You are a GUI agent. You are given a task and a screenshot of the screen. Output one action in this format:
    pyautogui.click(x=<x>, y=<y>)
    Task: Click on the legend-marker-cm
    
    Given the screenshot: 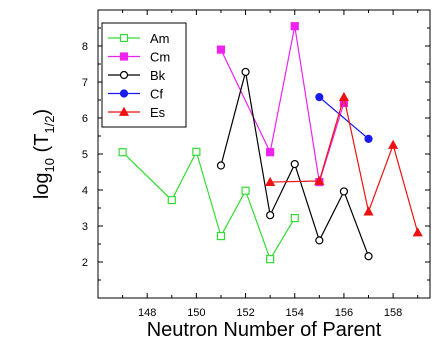 What is the action you would take?
    pyautogui.click(x=124, y=56)
    